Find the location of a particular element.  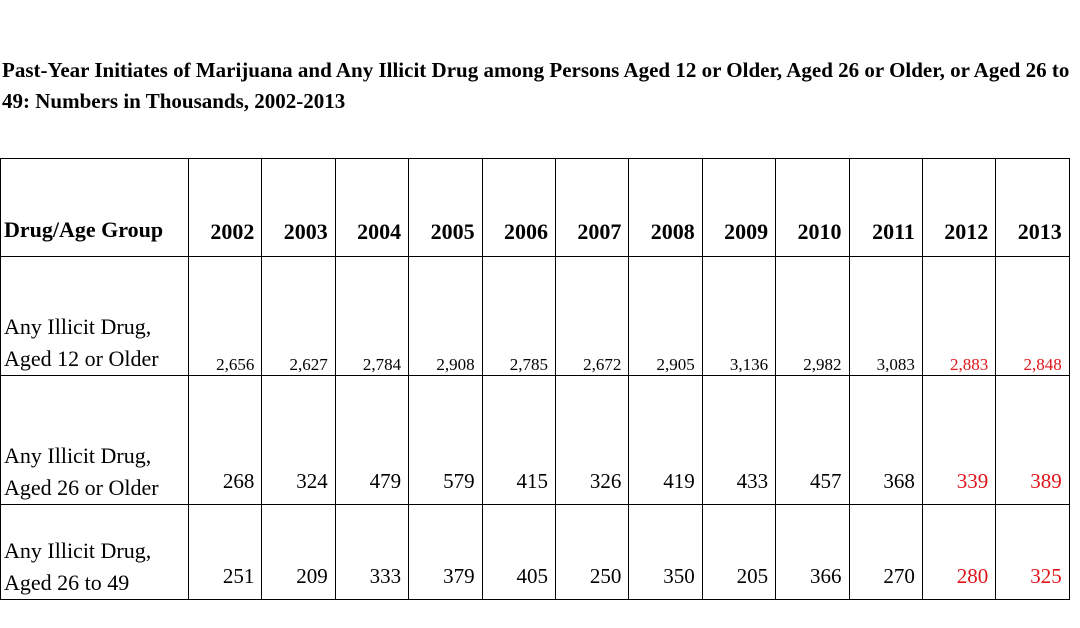

column-header-year: 2011 is located at coordinates (885, 207).